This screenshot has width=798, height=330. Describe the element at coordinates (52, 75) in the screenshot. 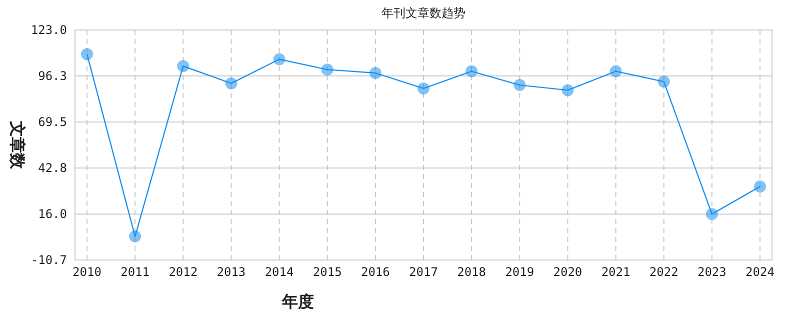

I see `y-tick-label: 96.3` at that location.